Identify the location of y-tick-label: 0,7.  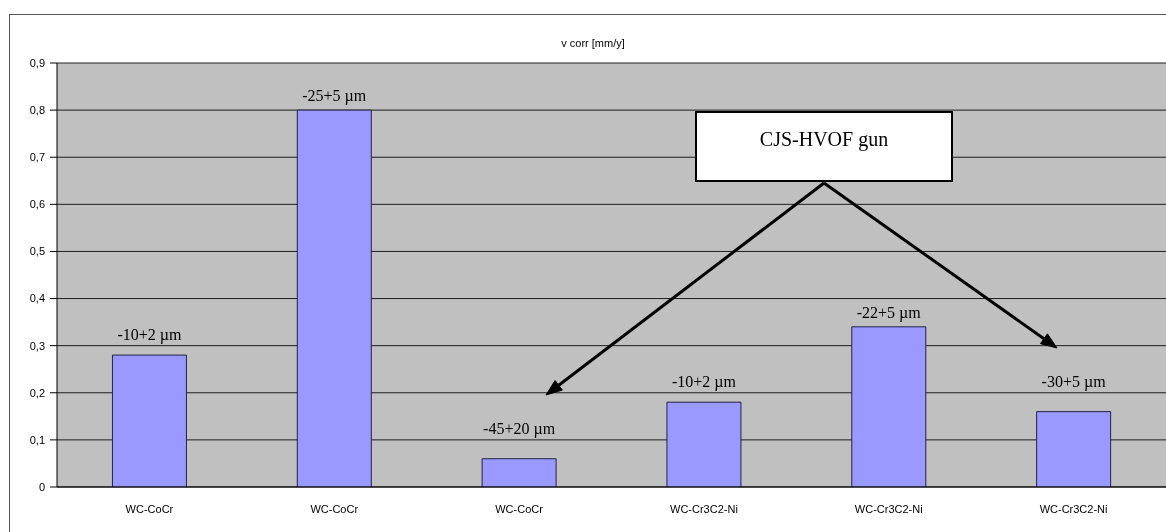
(37, 157).